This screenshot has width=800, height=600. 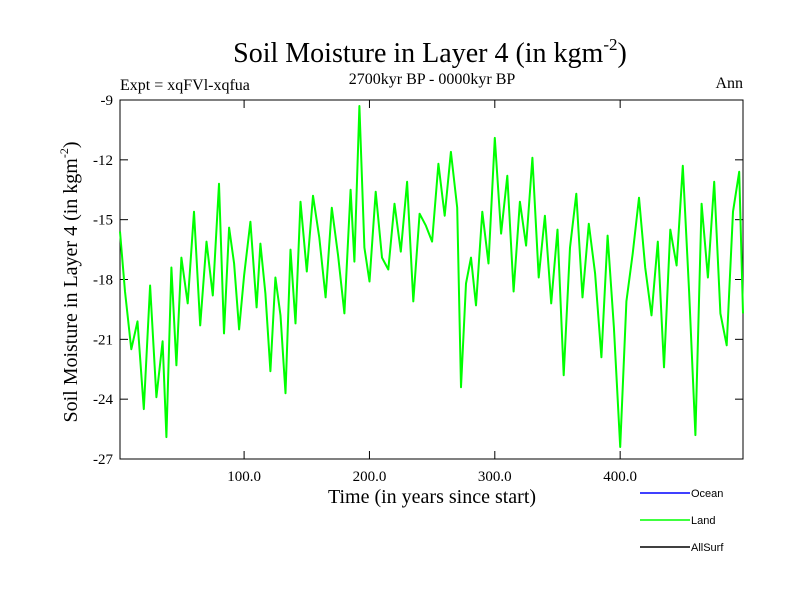 I want to click on y-axis-label: Soil Moisture in Layer 4 (in kgm-2), so click(x=69, y=281).